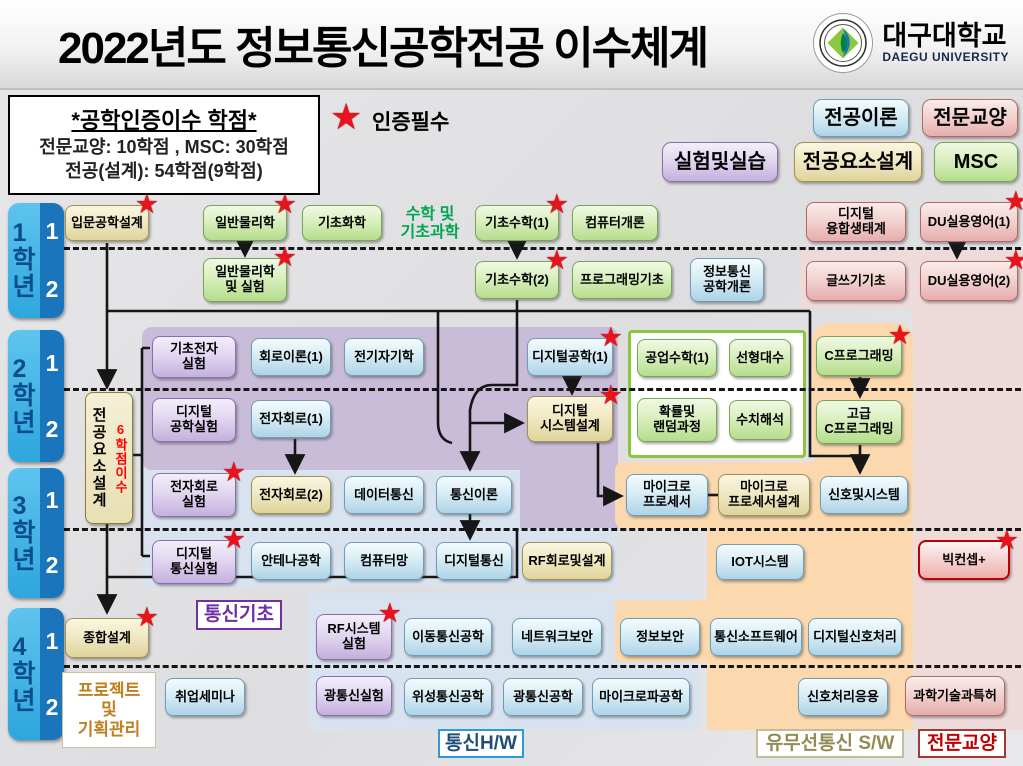 The width and height of the screenshot is (1023, 766). I want to click on course-box: 기초수학(1) ★, so click(522, 216).